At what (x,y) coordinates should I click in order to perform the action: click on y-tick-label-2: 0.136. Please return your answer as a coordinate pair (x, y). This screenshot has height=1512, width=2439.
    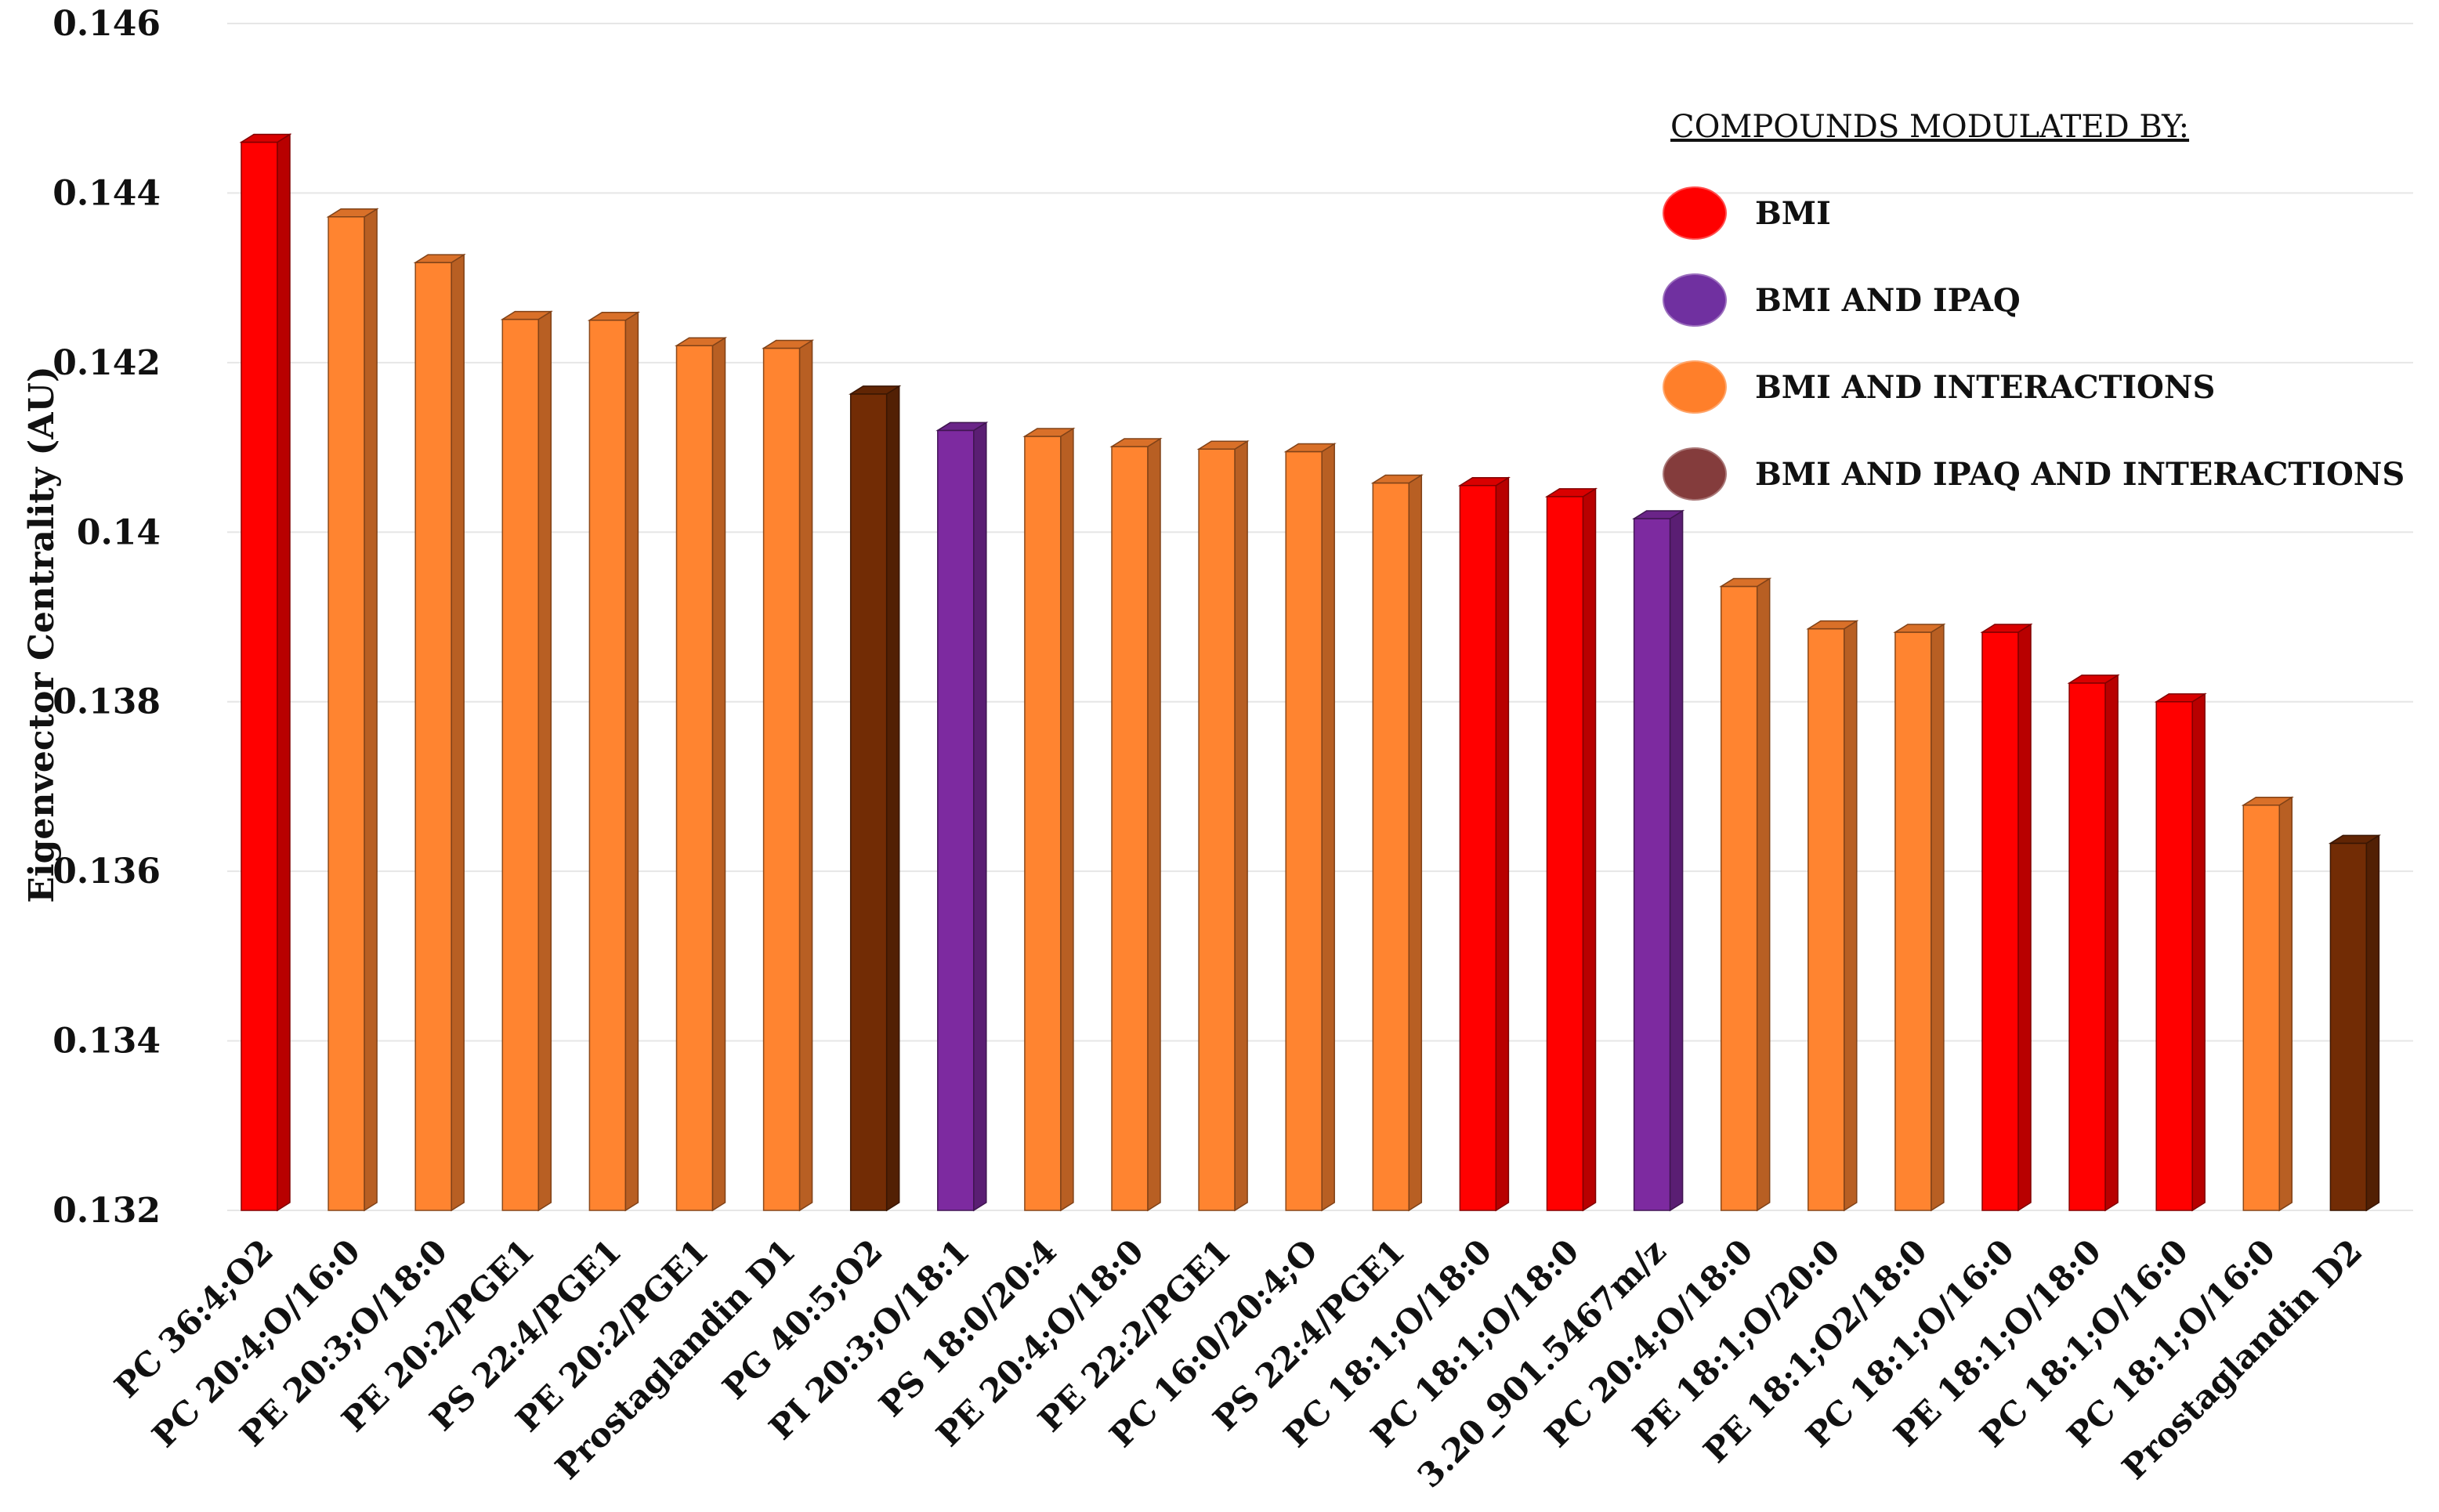
    Looking at the image, I should click on (106, 872).